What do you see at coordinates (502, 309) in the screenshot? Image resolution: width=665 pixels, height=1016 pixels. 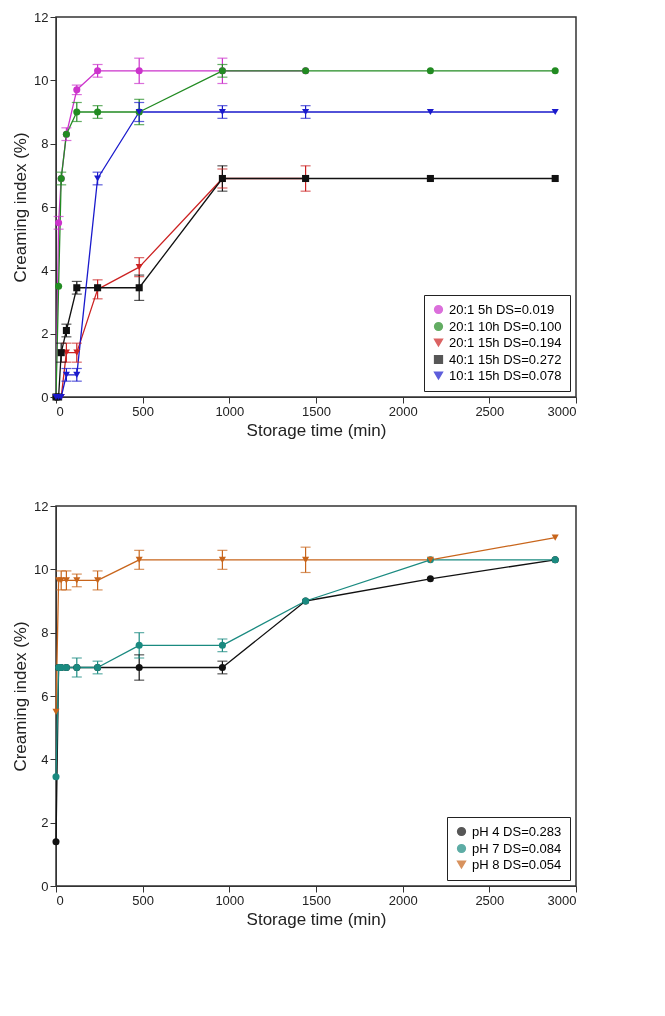 I see `legend-label: 20:1 5h DS=0.019` at bounding box center [502, 309].